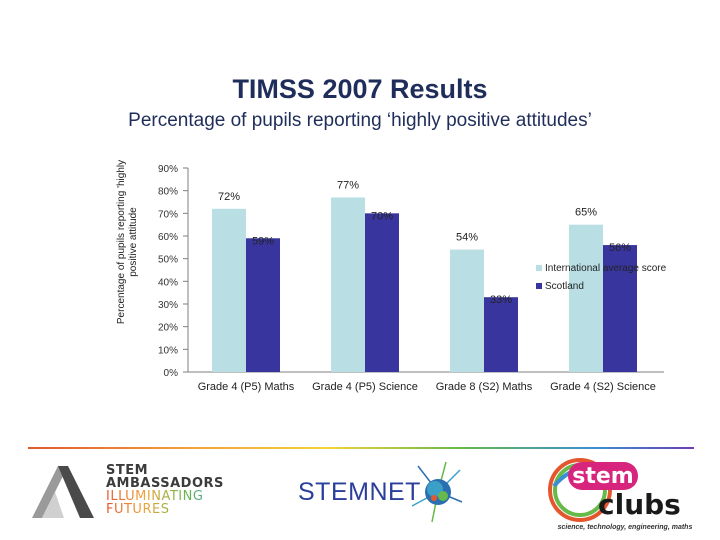 Image resolution: width=720 pixels, height=540 pixels. Describe the element at coordinates (359, 492) in the screenshot. I see `stemnet-wordmark: STEMNET` at that location.